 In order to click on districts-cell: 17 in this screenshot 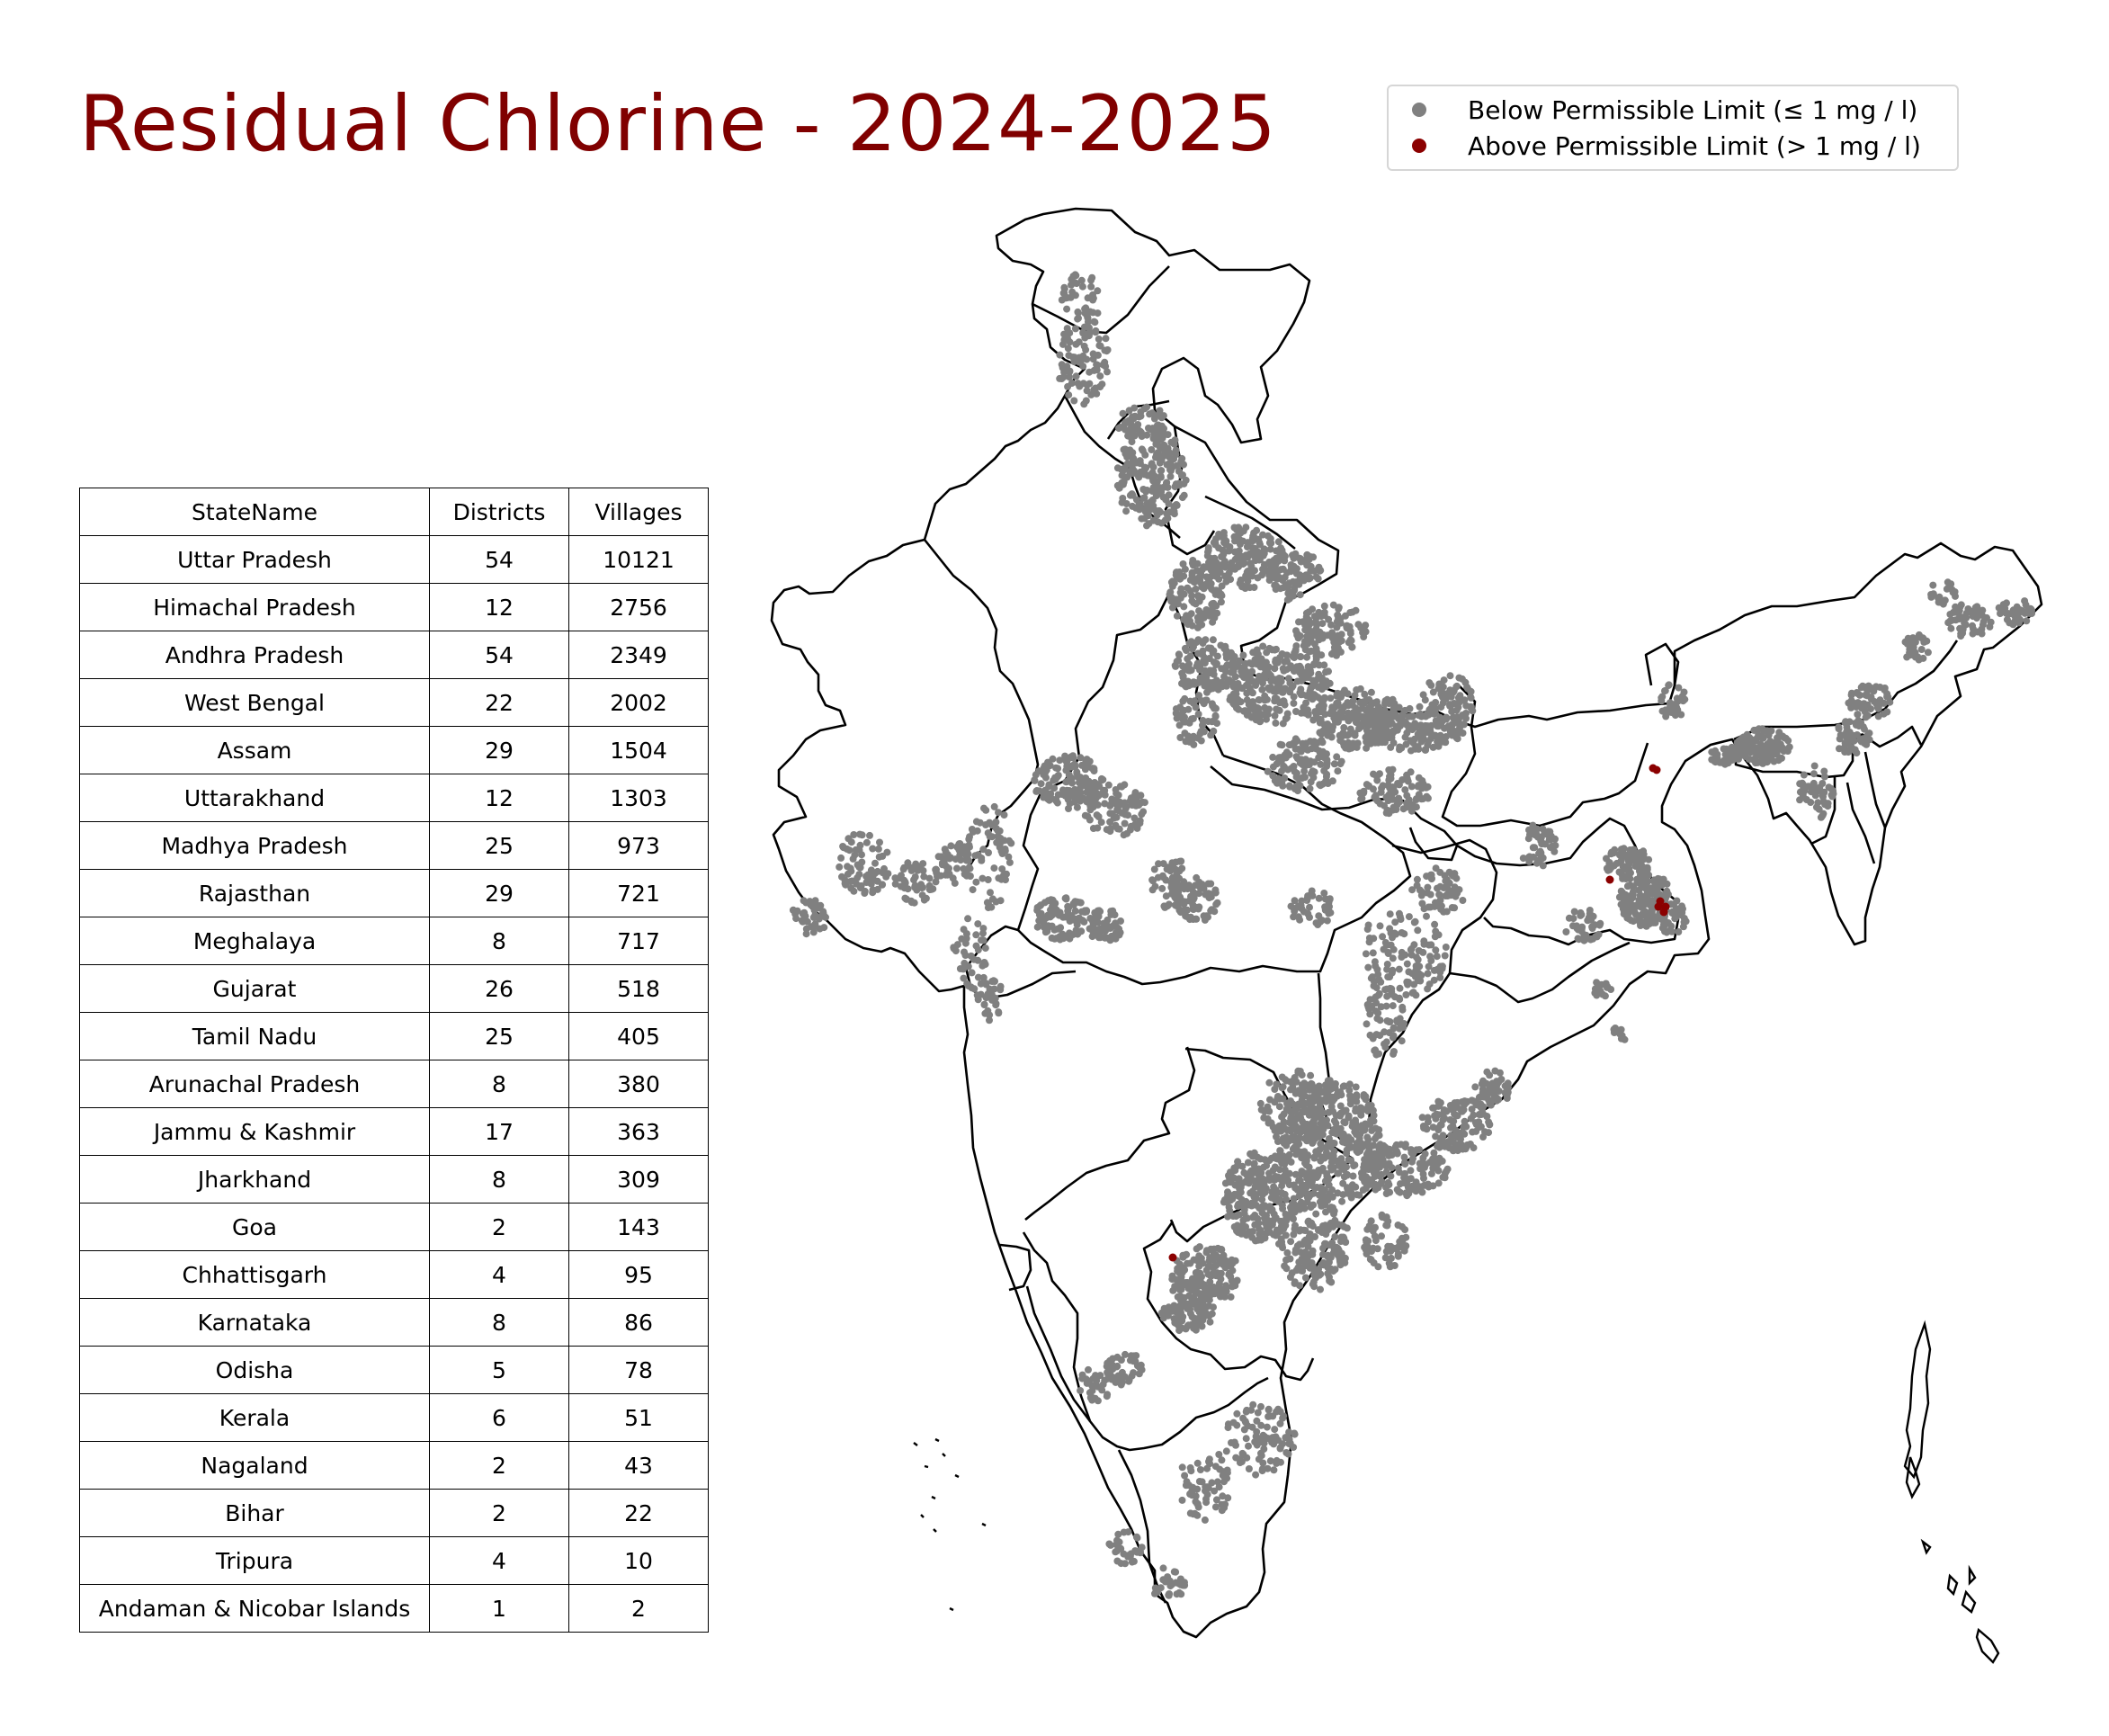, I will do `click(499, 1131)`.